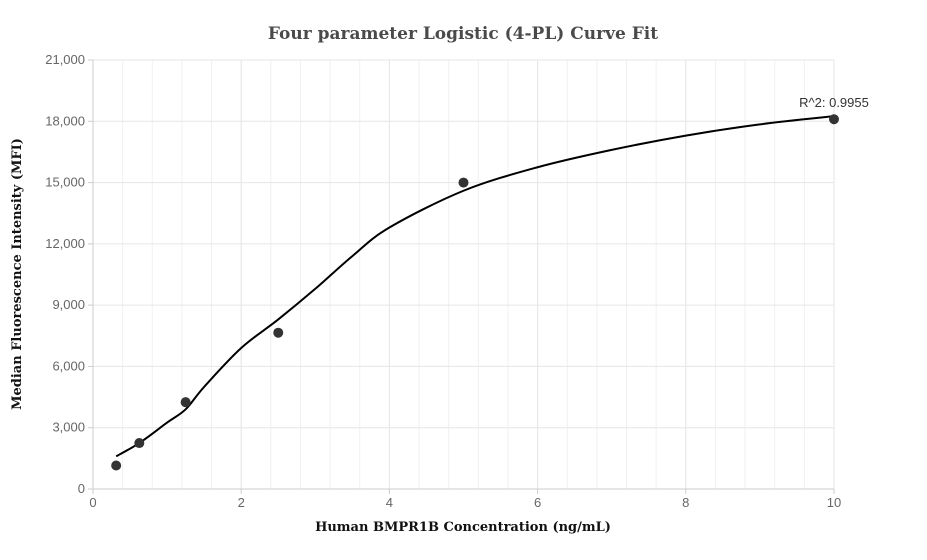 The width and height of the screenshot is (927, 560). Describe the element at coordinates (65, 182) in the screenshot. I see `y-tick-label: 15,000` at that location.